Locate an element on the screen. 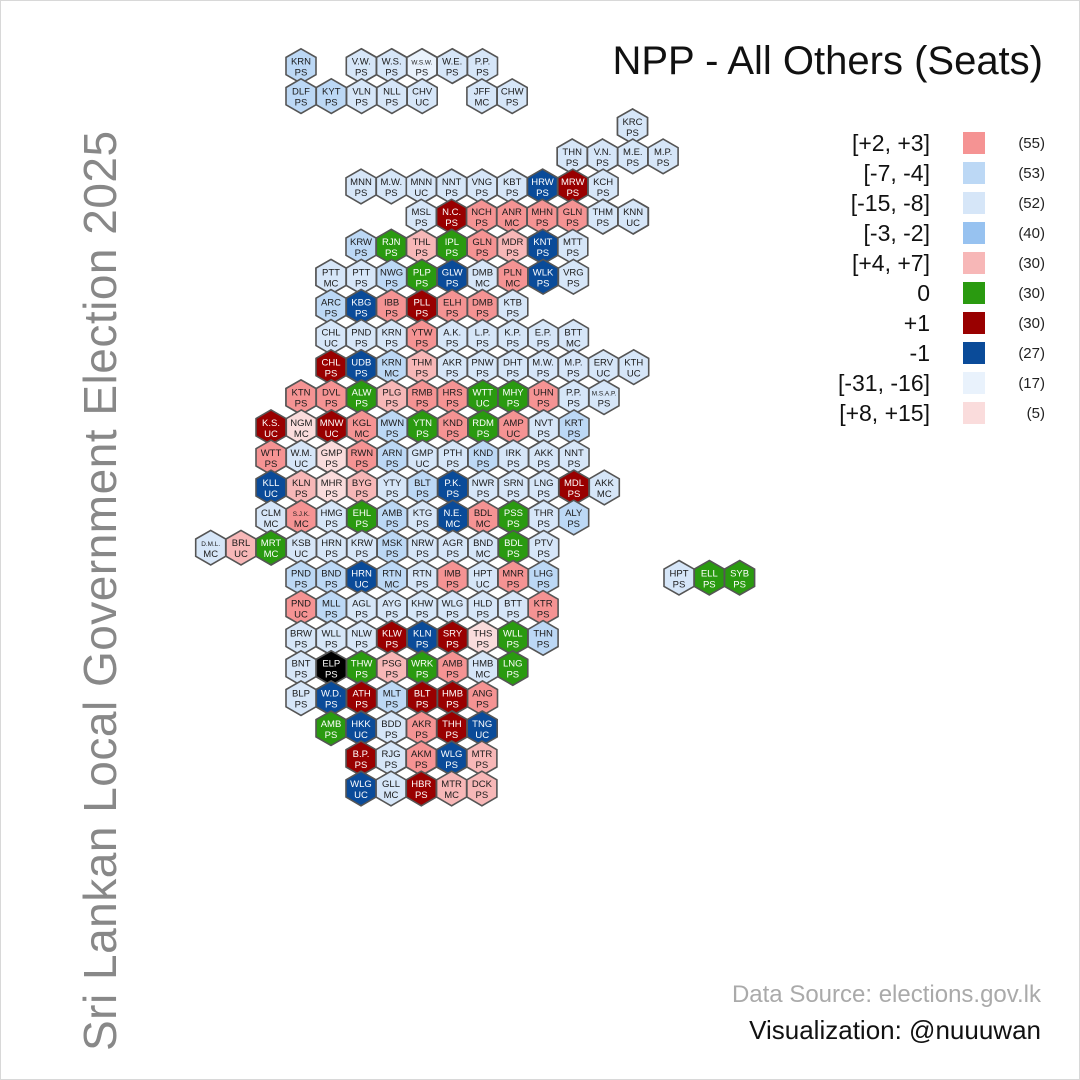 The image size is (1080, 1080). hex-code-label: BLT is located at coordinates (422, 694).